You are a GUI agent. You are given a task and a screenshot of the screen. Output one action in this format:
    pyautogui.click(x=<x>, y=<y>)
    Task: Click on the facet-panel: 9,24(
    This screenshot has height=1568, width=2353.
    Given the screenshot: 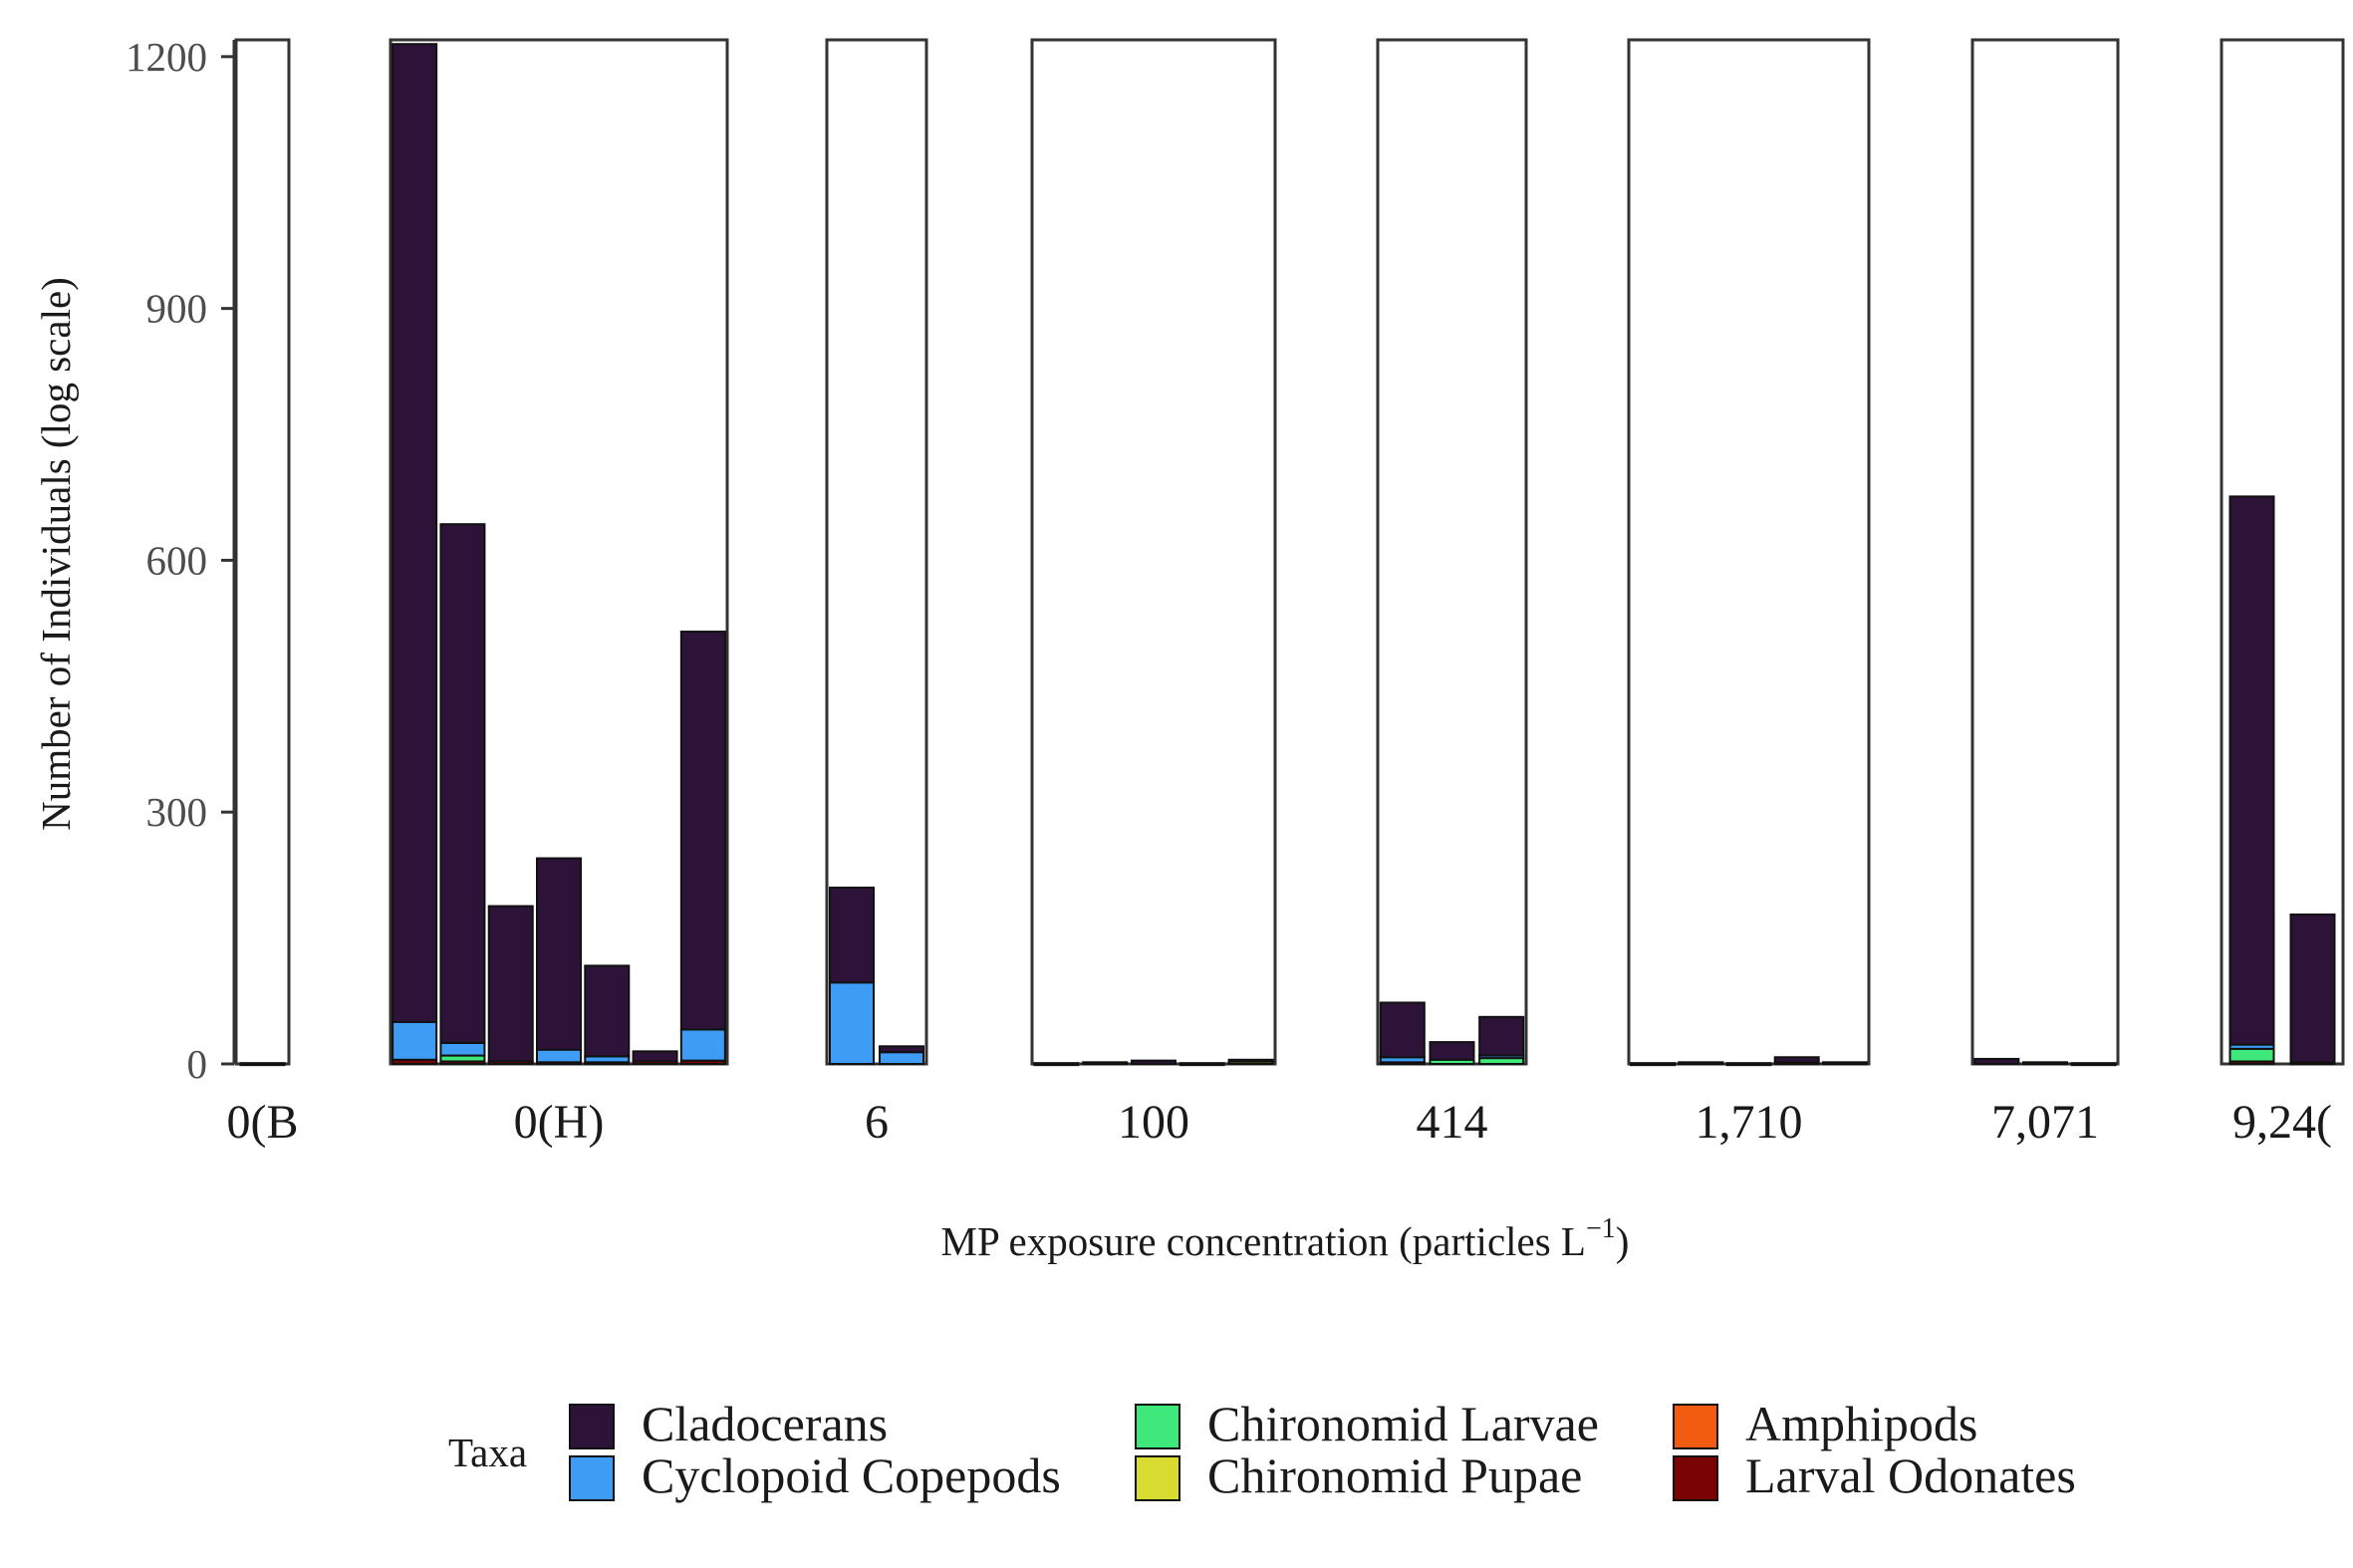 What is the action you would take?
    pyautogui.click(x=2282, y=593)
    